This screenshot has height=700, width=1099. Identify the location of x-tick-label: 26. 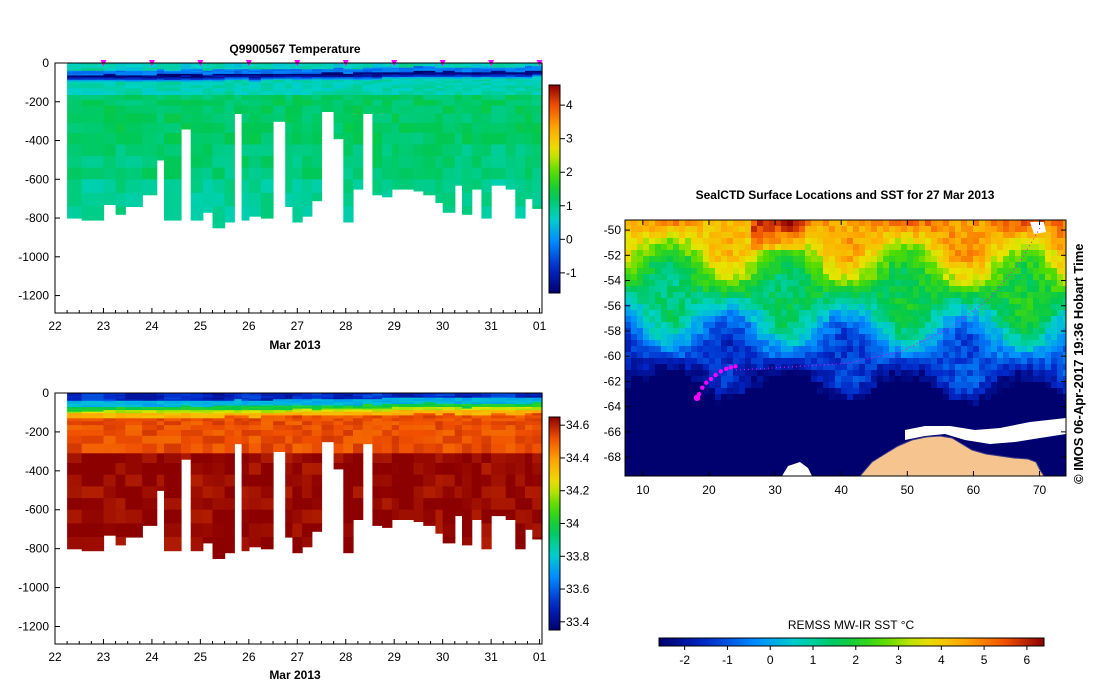
(249, 326).